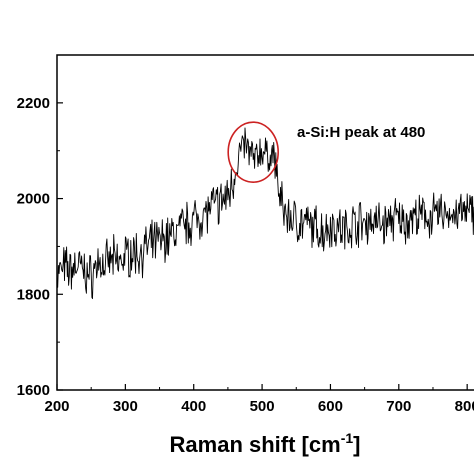  What do you see at coordinates (253, 152) in the screenshot?
I see `peak-highlight-circle` at bounding box center [253, 152].